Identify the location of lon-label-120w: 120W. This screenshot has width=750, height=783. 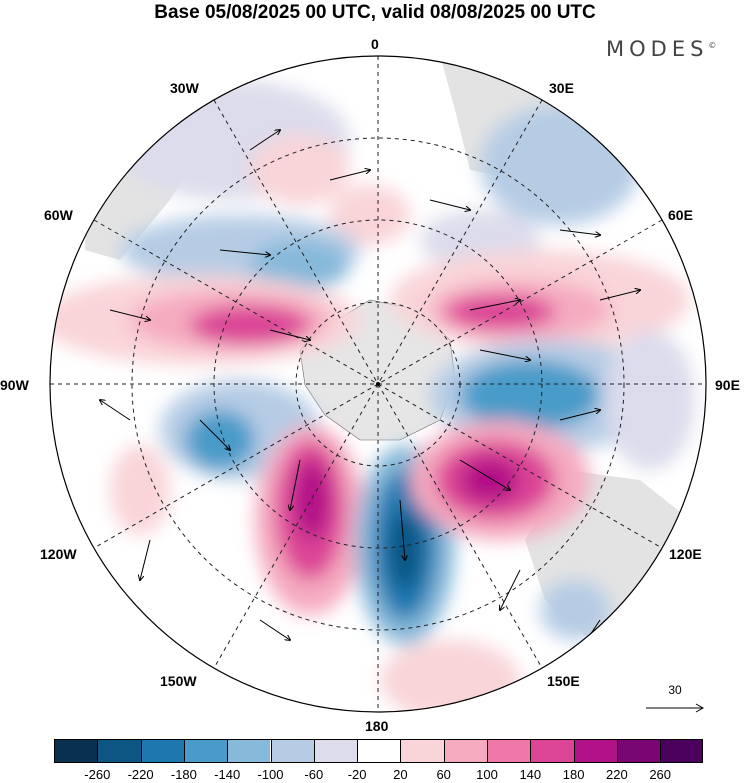
(58, 554).